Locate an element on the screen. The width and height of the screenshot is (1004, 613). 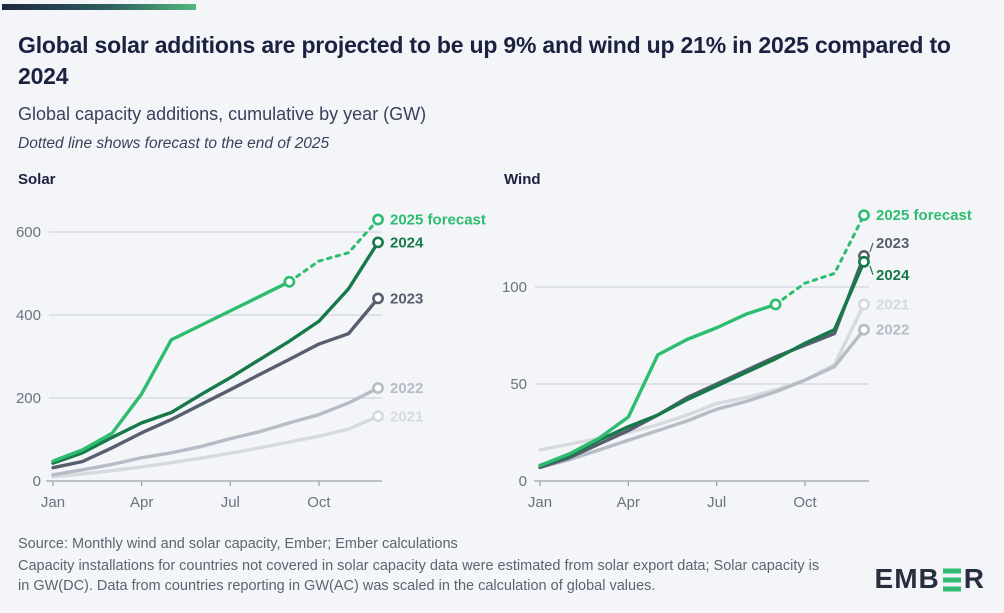
brand-accent-bar is located at coordinates (99, 7).